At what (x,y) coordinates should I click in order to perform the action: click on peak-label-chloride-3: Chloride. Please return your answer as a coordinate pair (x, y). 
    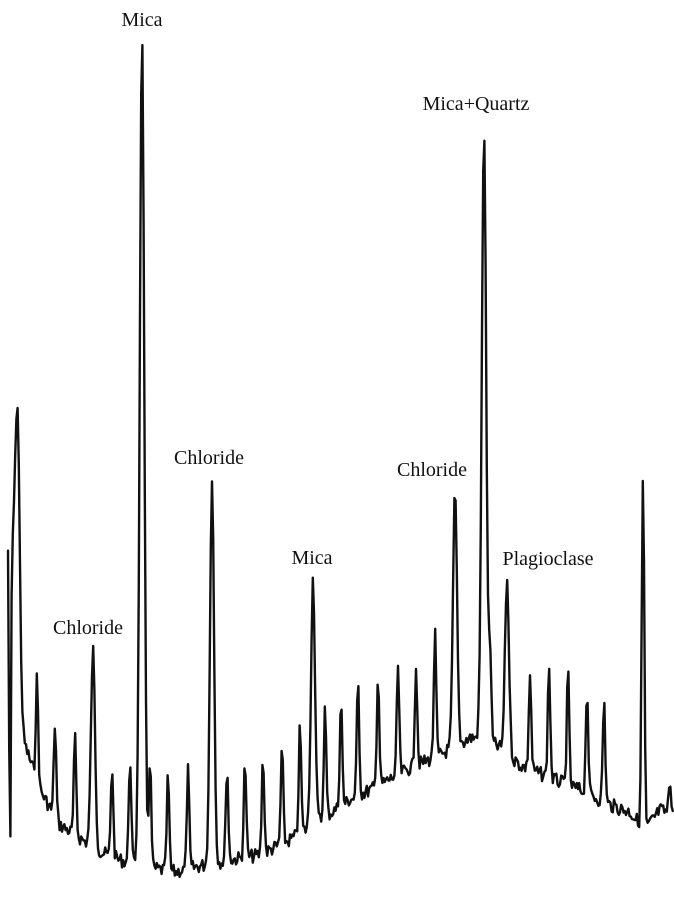
    Looking at the image, I should click on (432, 470).